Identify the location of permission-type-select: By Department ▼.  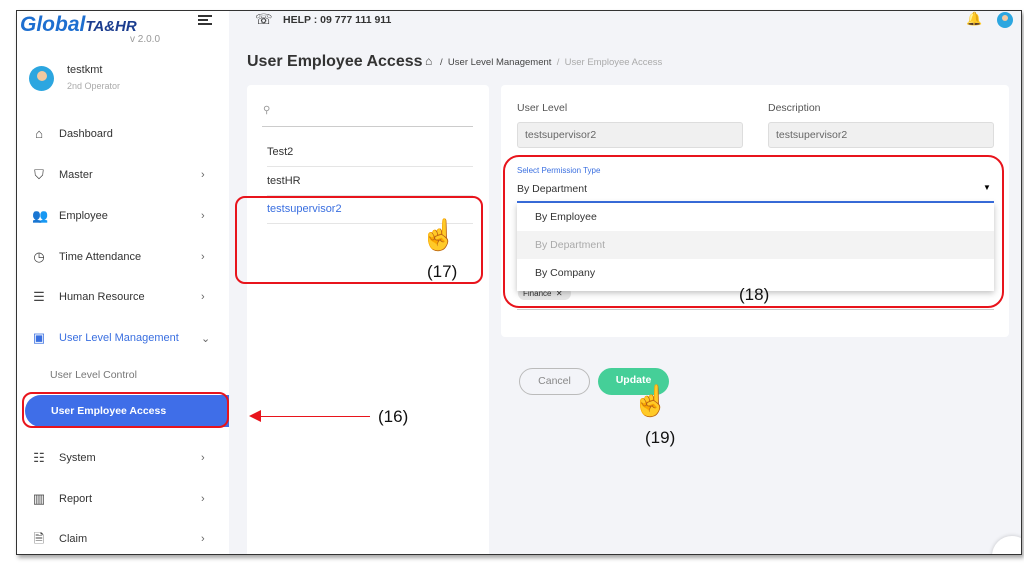
(755, 185).